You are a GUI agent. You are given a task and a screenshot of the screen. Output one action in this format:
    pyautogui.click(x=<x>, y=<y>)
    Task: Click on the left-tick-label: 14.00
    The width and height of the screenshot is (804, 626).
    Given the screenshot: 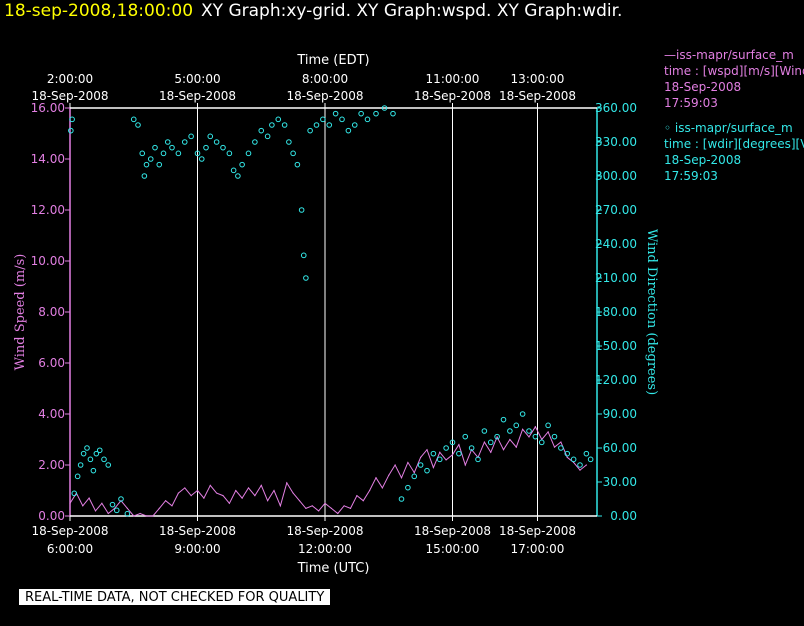 What is the action you would take?
    pyautogui.click(x=48, y=159)
    